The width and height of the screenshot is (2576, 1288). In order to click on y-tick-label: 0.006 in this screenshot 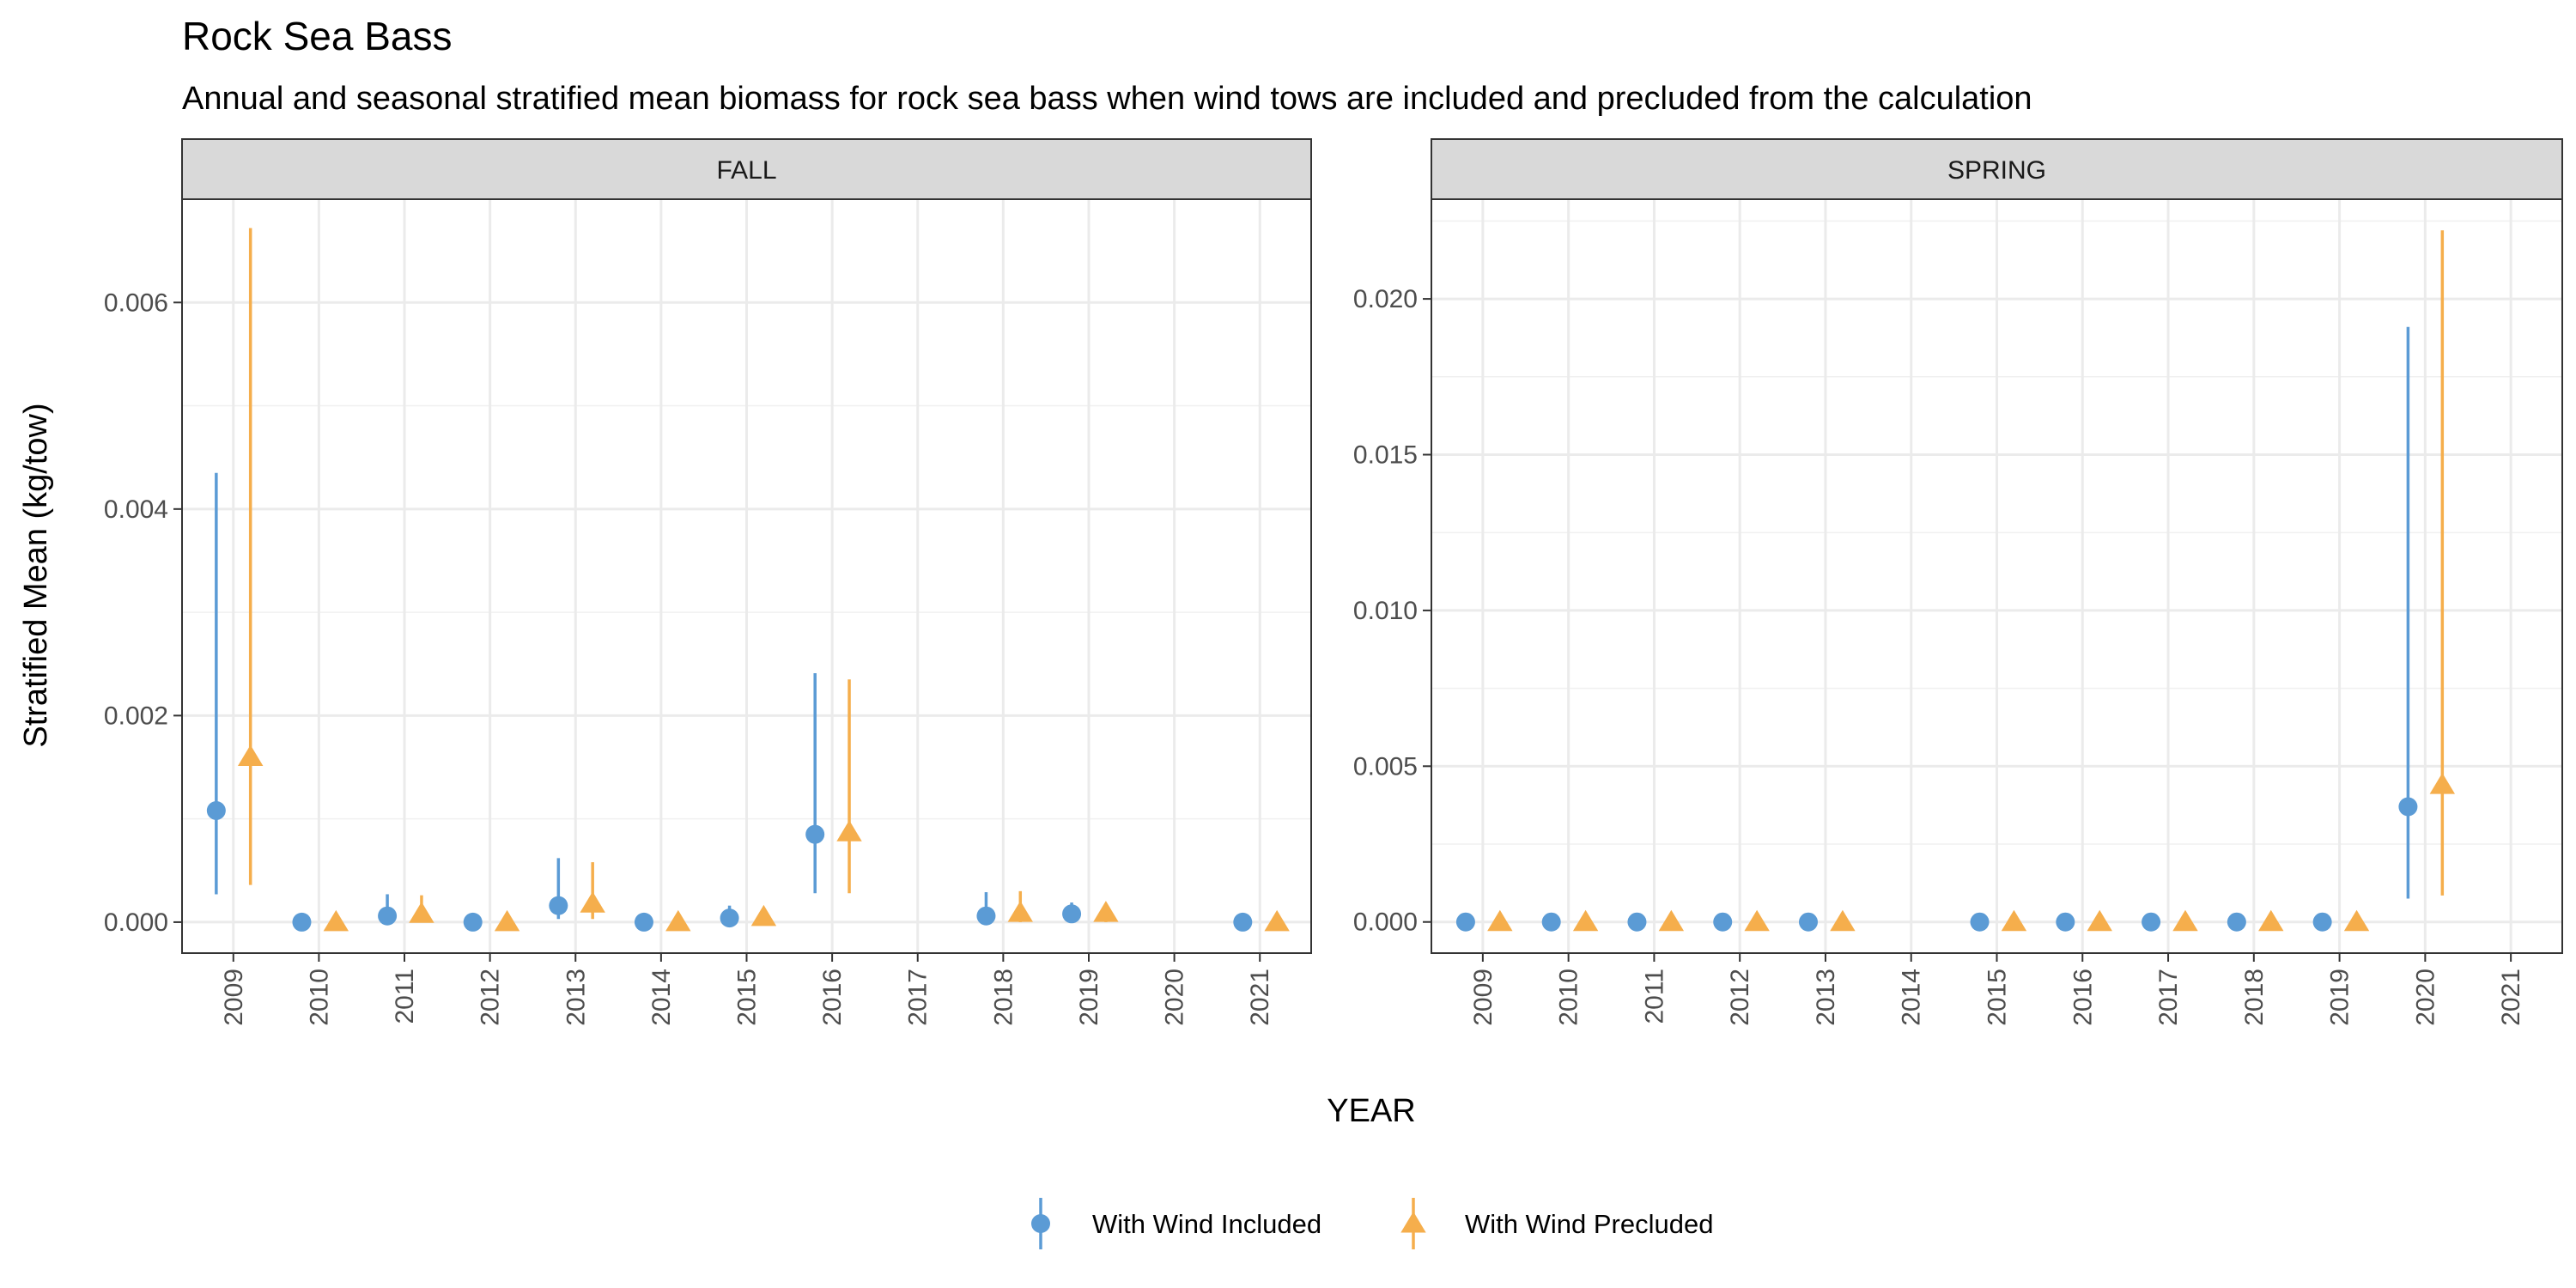, I will do `click(136, 303)`.